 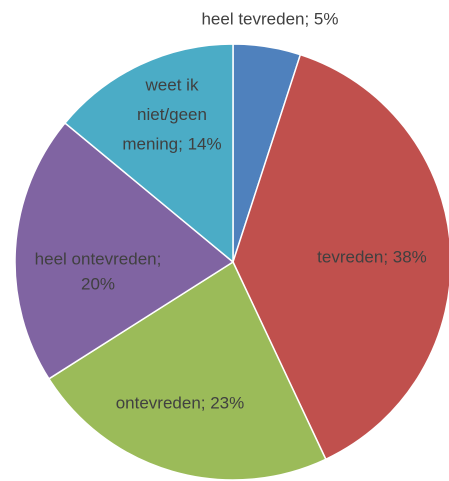 I want to click on data-label: weet ik, so click(x=172, y=84).